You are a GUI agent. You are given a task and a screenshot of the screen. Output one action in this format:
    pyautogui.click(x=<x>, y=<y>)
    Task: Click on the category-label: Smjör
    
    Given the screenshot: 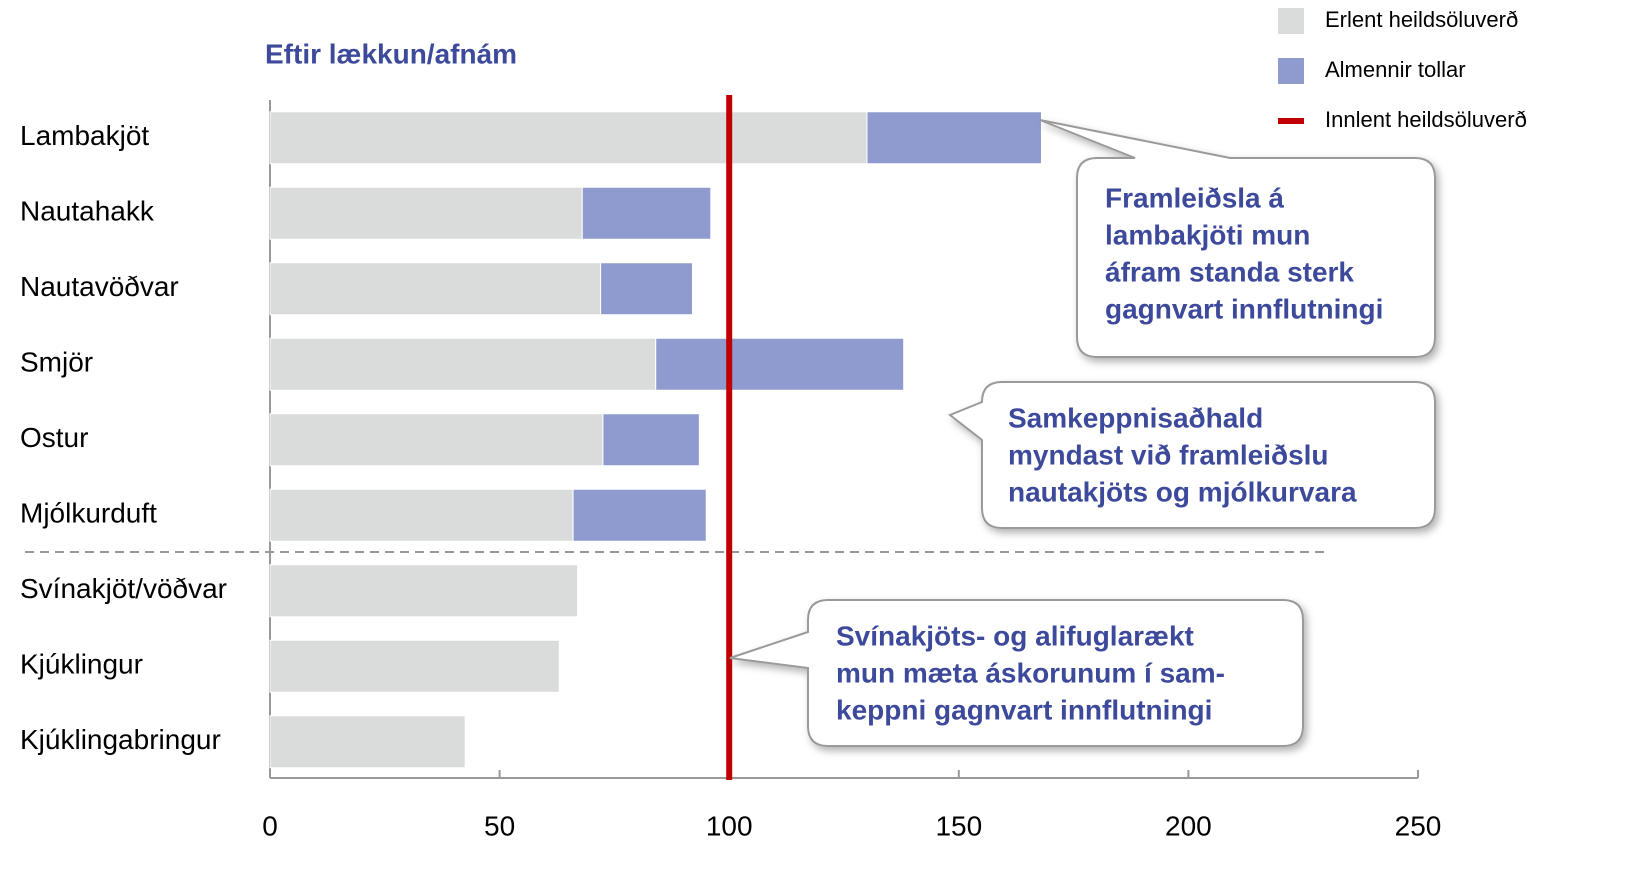 What is the action you would take?
    pyautogui.click(x=56, y=362)
    